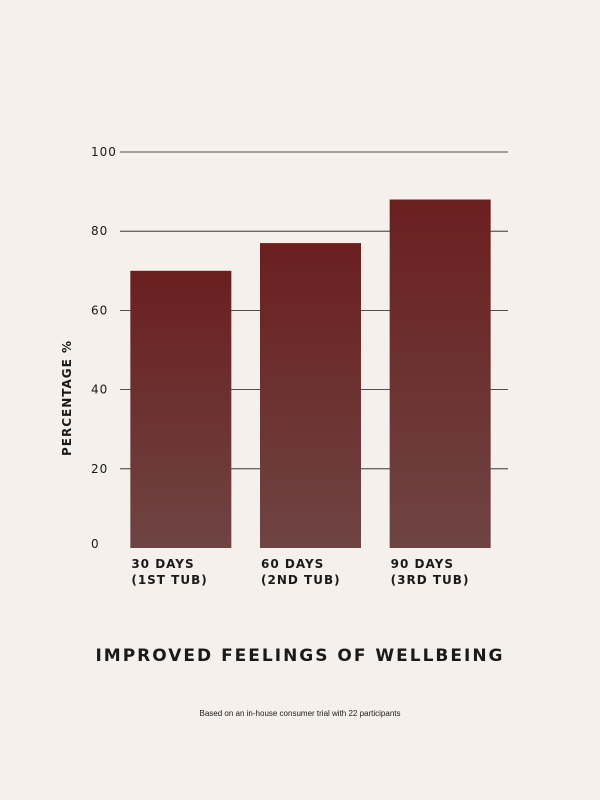 The width and height of the screenshot is (600, 800). Describe the element at coordinates (104, 348) in the screenshot. I see `y-tick-labels: 0 20 40 60 80 100` at that location.